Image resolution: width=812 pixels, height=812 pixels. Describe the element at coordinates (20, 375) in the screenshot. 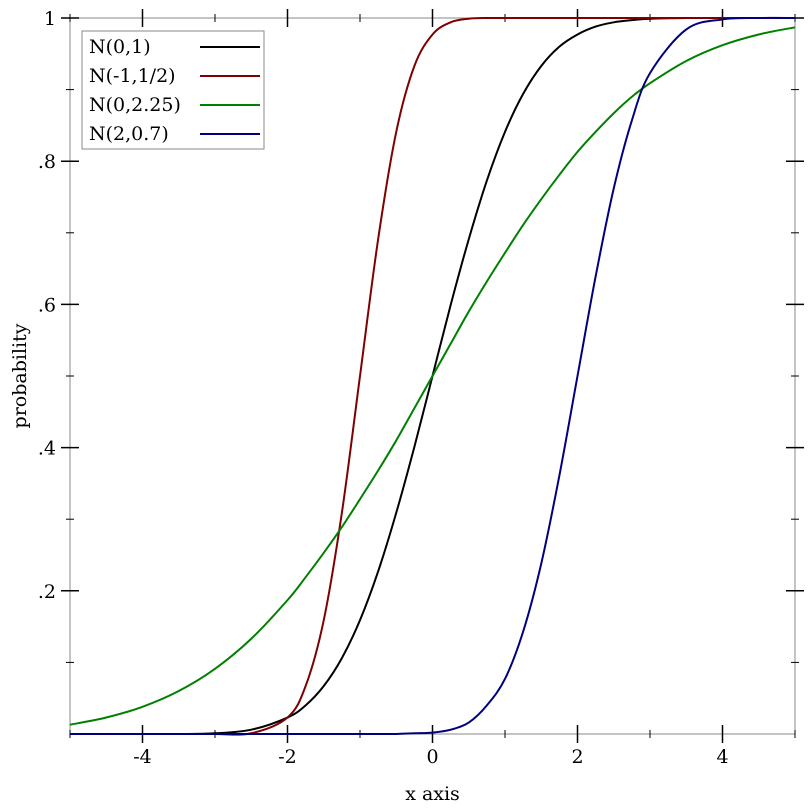

I see `y-axis-label: probability` at that location.